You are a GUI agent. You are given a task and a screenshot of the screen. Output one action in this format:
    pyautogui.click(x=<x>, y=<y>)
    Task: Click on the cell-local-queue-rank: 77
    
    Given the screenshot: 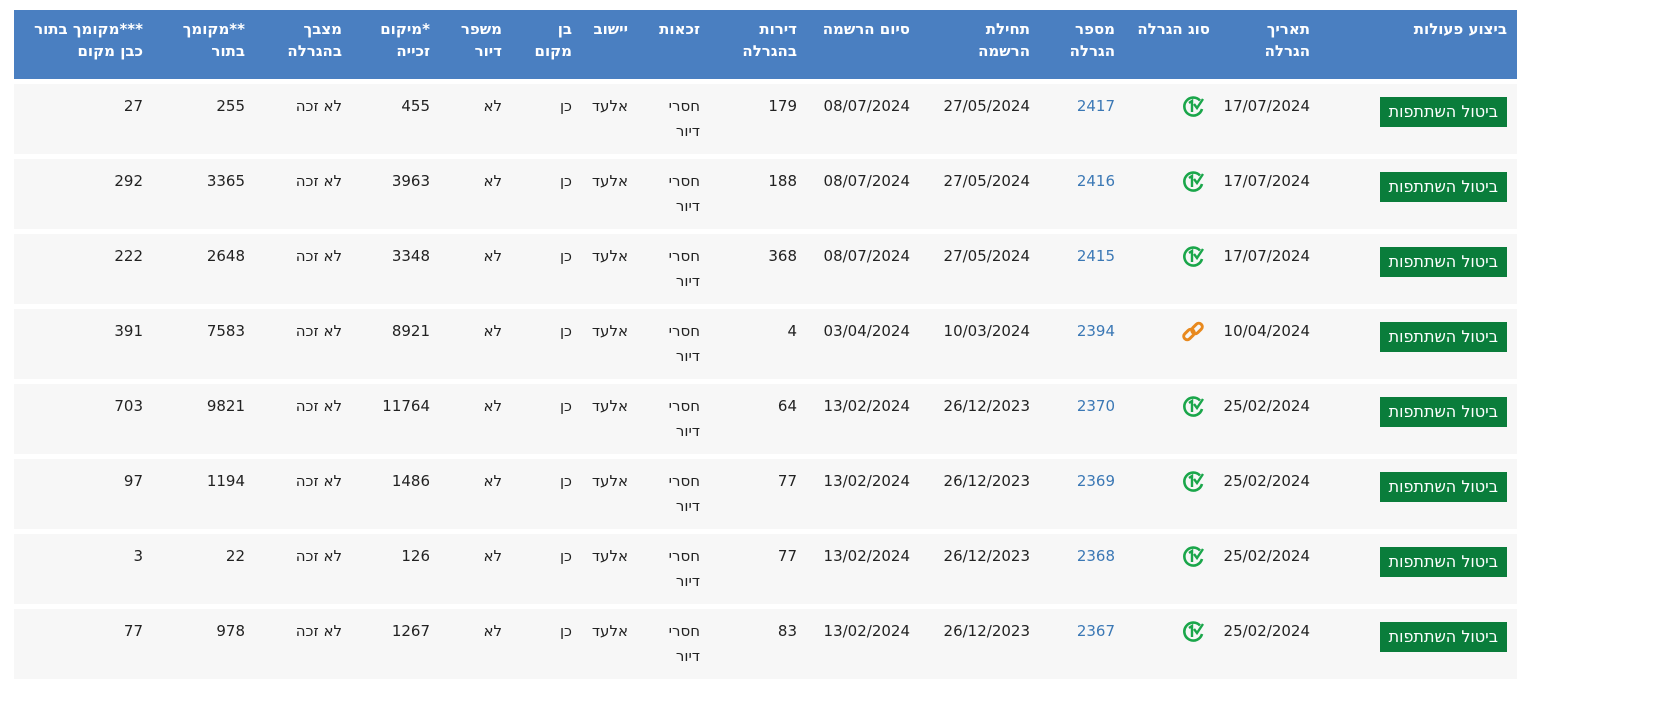 What is the action you would take?
    pyautogui.click(x=83, y=644)
    